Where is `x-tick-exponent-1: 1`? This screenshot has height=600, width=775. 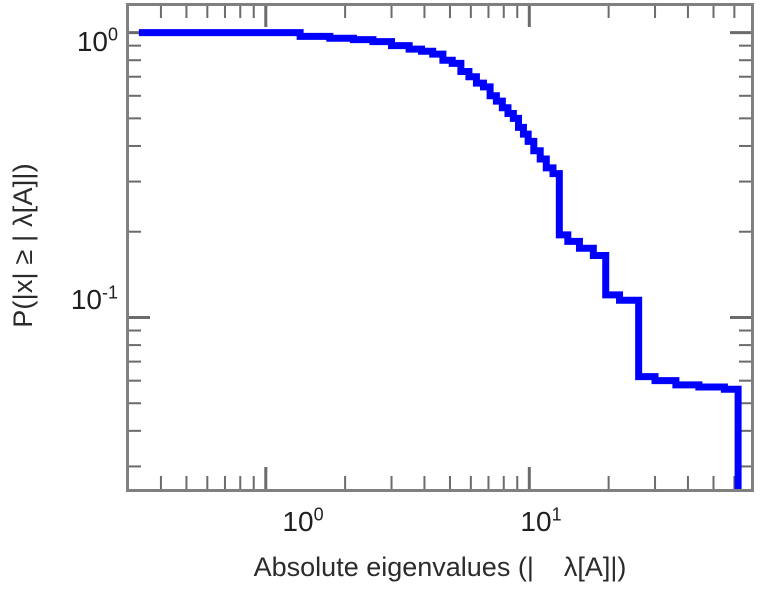 x-tick-exponent-1: 1 is located at coordinates (556, 514).